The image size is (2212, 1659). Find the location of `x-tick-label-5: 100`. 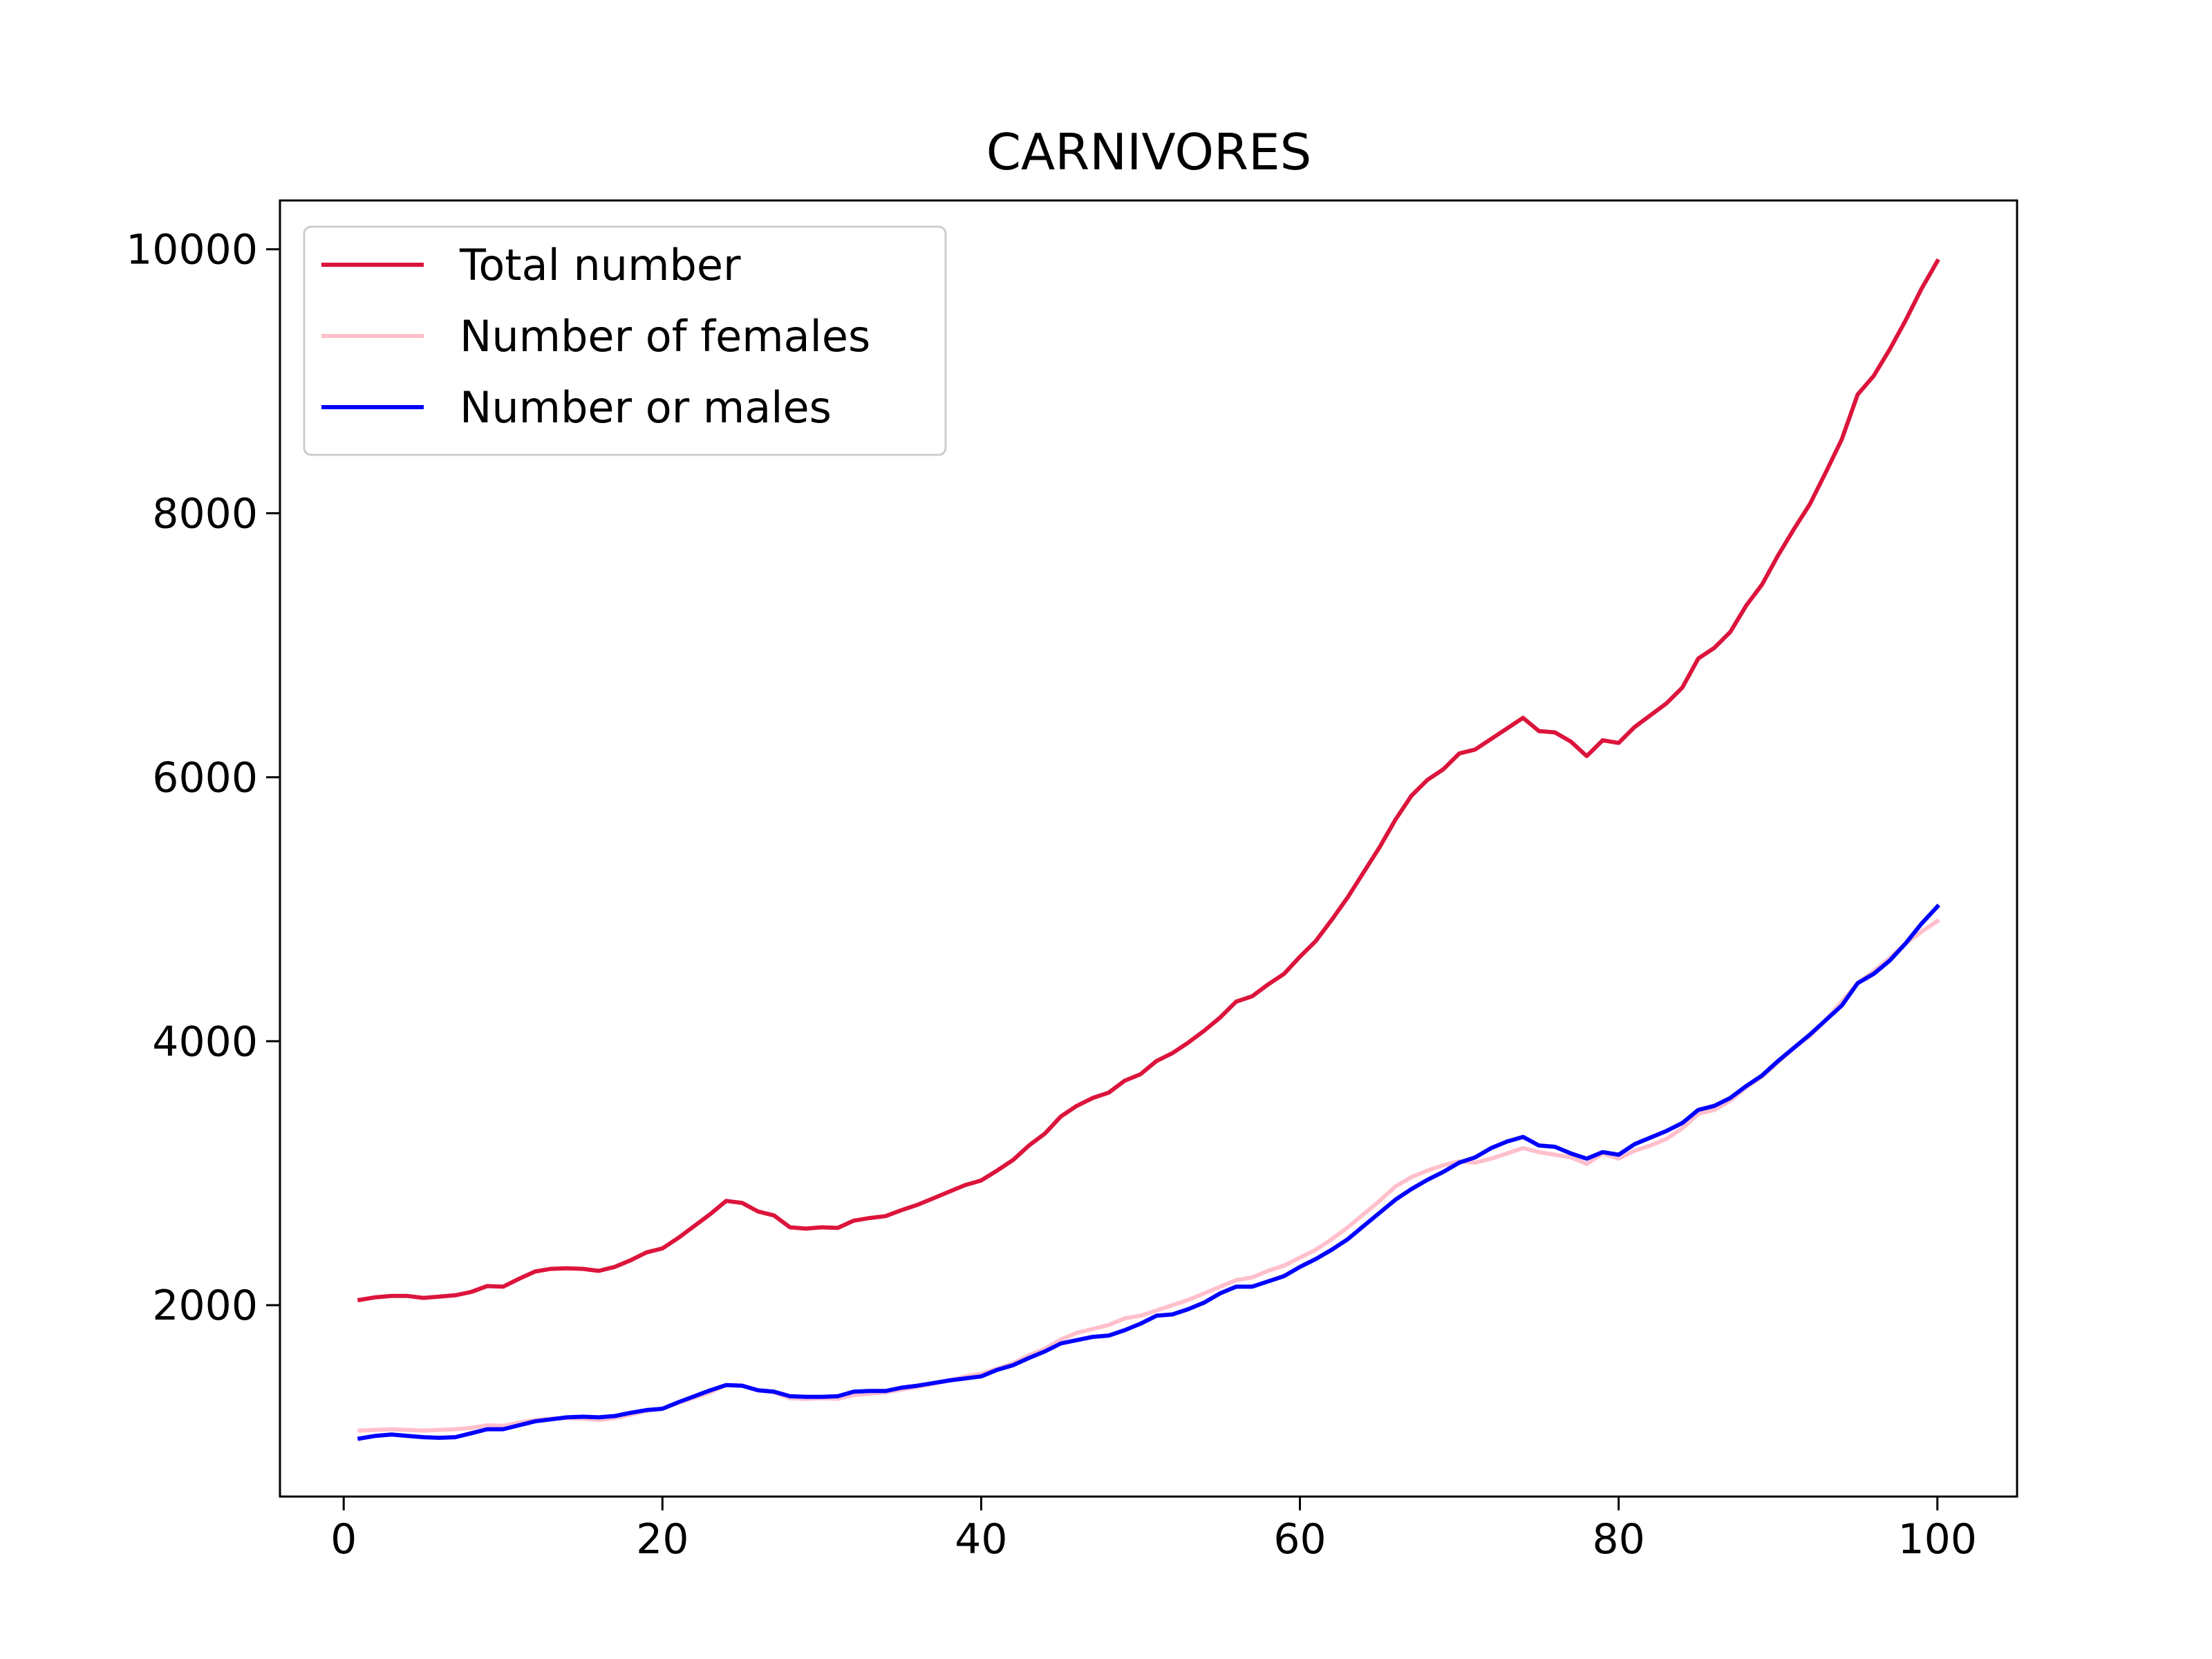

x-tick-label-5: 100 is located at coordinates (1937, 1540).